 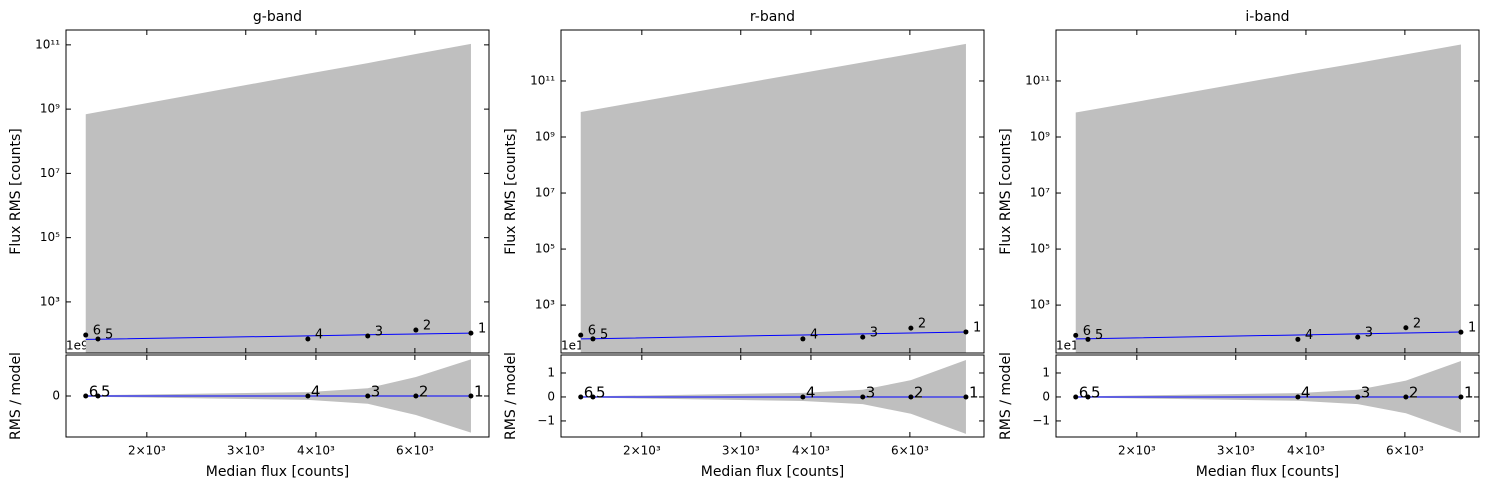 I want to click on offset-text: 1e9, so click(x=77, y=346).